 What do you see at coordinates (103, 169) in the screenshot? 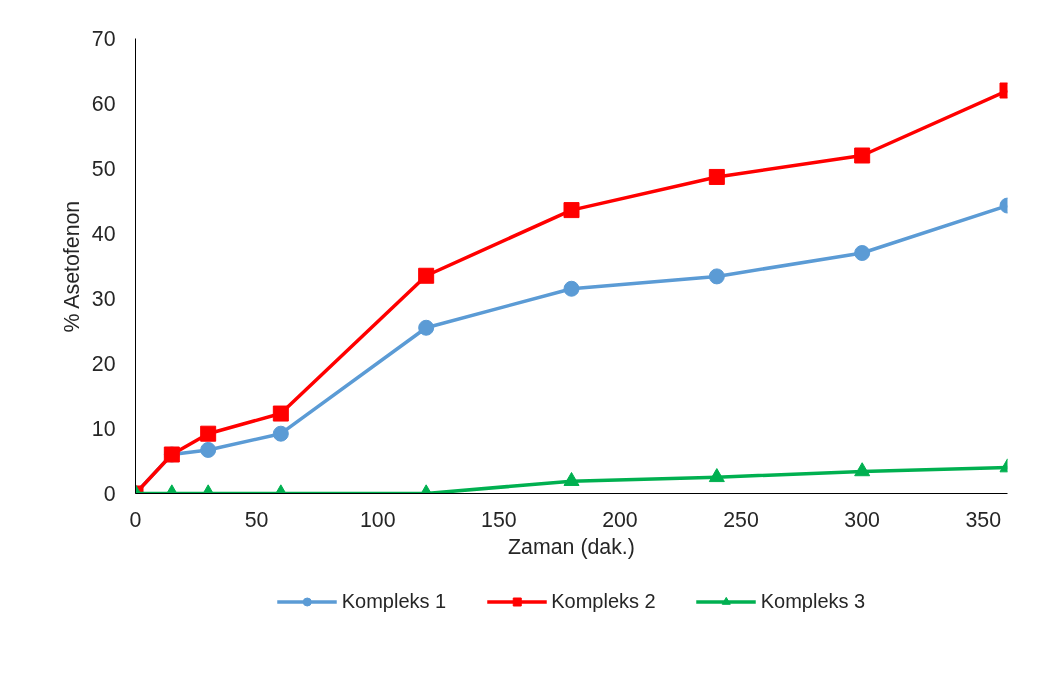
I see `y-tick-label: 50` at bounding box center [103, 169].